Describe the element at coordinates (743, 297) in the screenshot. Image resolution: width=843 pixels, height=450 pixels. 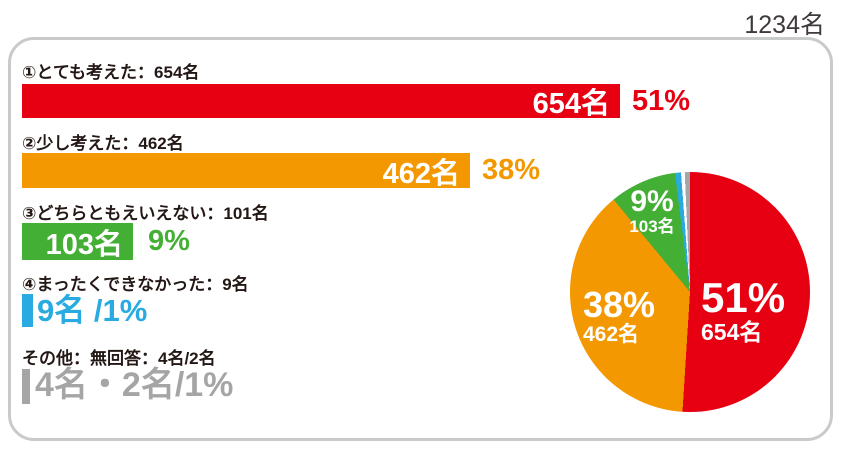
I see `pie-red-percent: 51%` at that location.